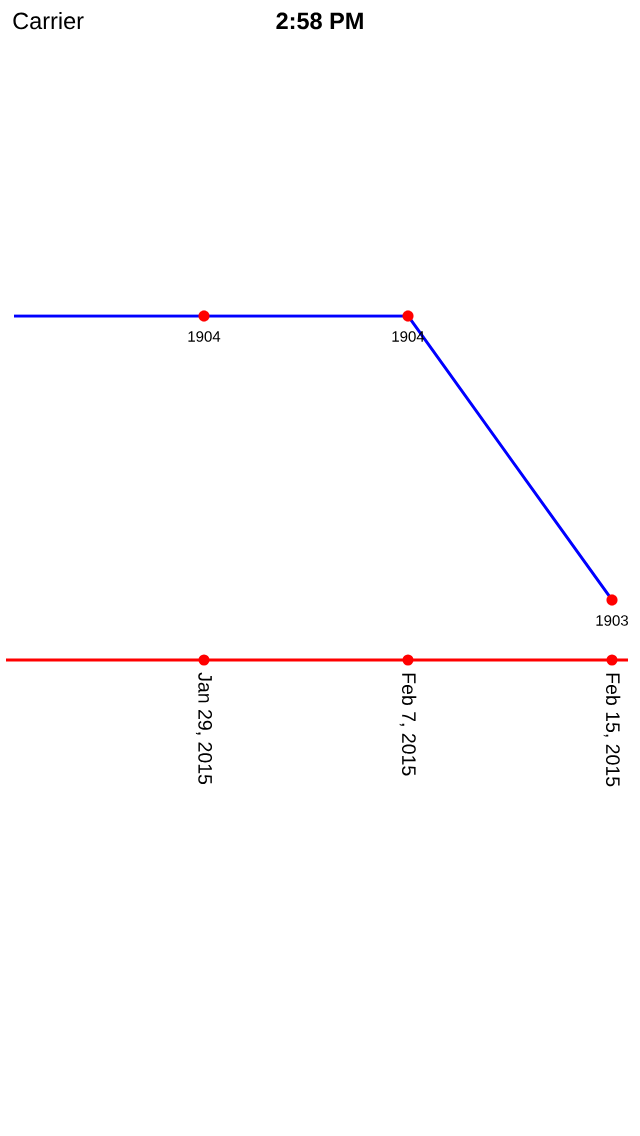 Image resolution: width=640 pixels, height=1136 pixels. Describe the element at coordinates (48, 20) in the screenshot. I see `text: Carrier` at that location.